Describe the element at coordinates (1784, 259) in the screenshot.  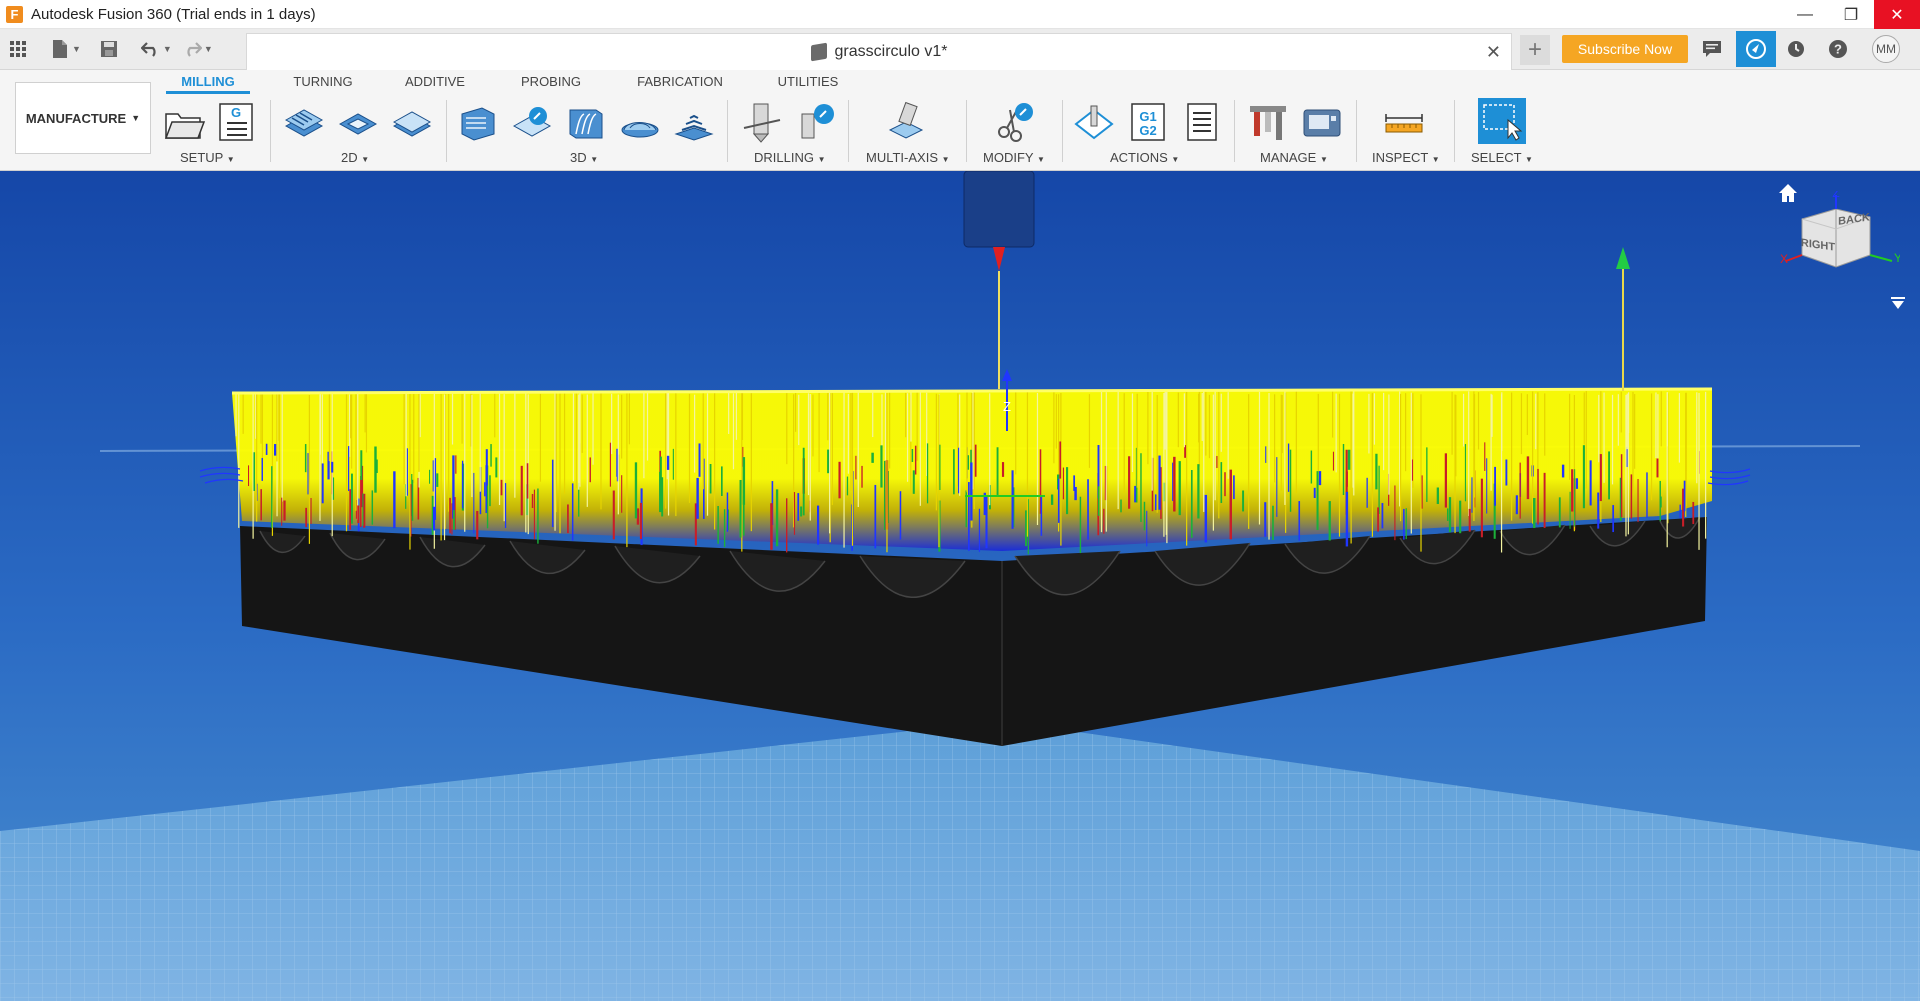
I see `viewcube-x-label: X` at that location.